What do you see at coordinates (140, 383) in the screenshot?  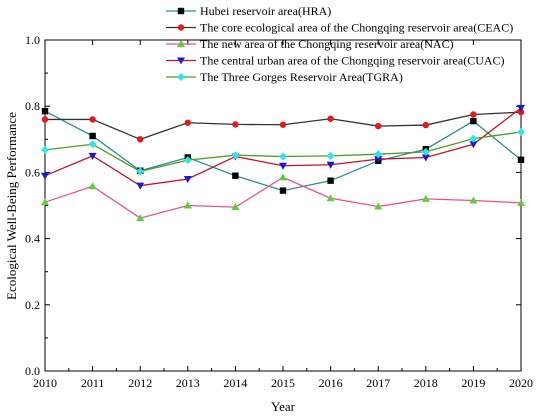 I see `x-tick-label: 2012` at bounding box center [140, 383].